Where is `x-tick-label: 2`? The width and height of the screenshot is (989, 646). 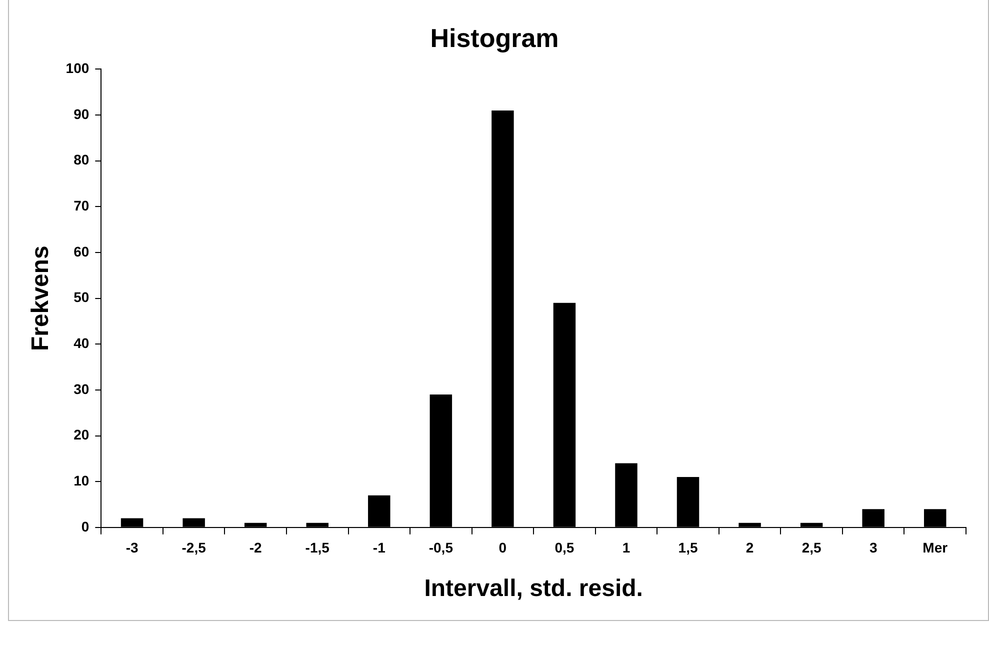
x-tick-label: 2 is located at coordinates (750, 548).